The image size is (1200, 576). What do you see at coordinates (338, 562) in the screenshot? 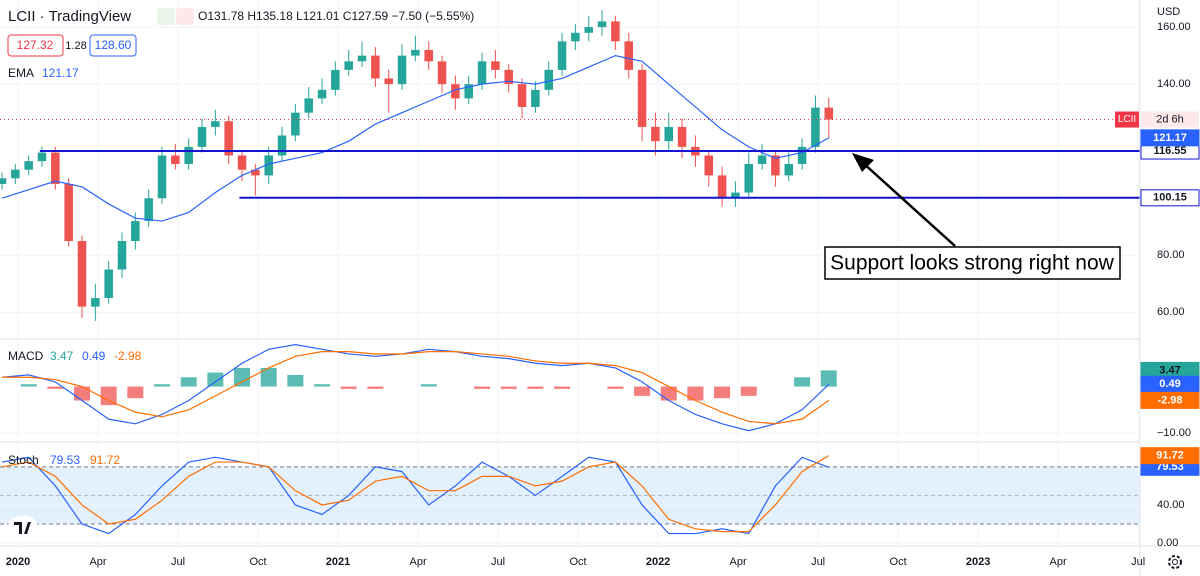
I see `x-tick-label: 2021` at bounding box center [338, 562].